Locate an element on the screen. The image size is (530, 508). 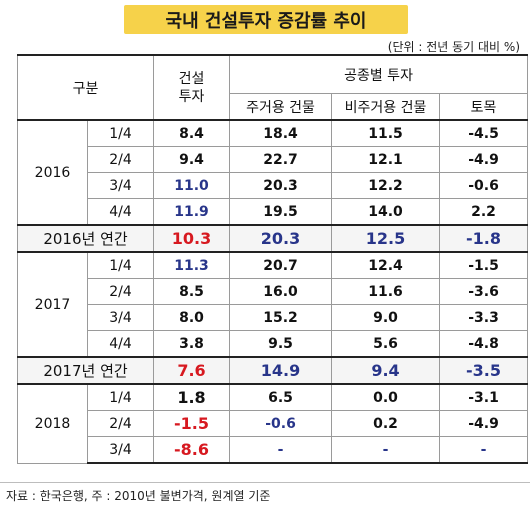
header-construction-investment: 건설 투자 is located at coordinates (192, 87).